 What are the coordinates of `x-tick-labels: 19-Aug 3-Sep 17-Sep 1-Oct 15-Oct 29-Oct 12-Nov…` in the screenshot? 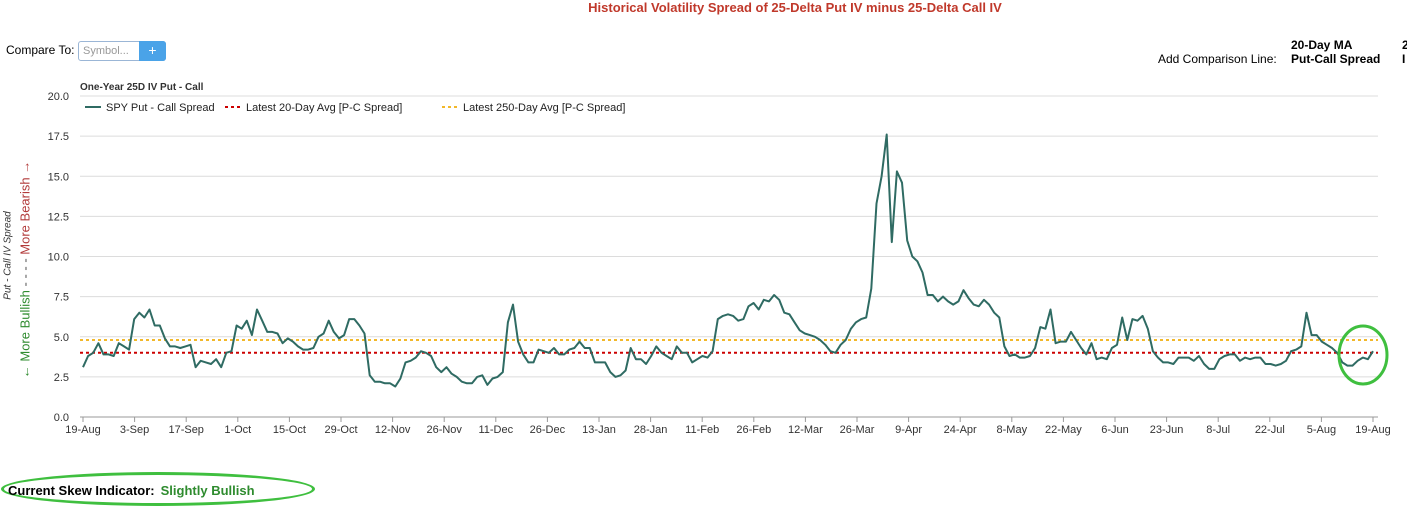 It's located at (728, 426).